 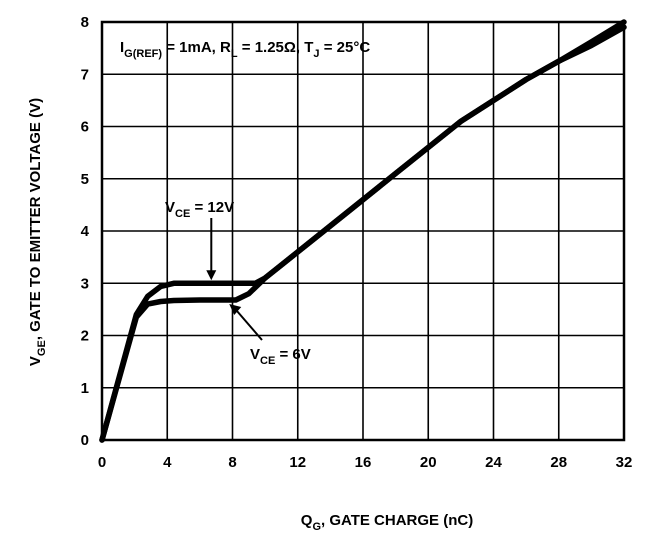 What do you see at coordinates (85, 388) in the screenshot?
I see `y-tick-label: 1` at bounding box center [85, 388].